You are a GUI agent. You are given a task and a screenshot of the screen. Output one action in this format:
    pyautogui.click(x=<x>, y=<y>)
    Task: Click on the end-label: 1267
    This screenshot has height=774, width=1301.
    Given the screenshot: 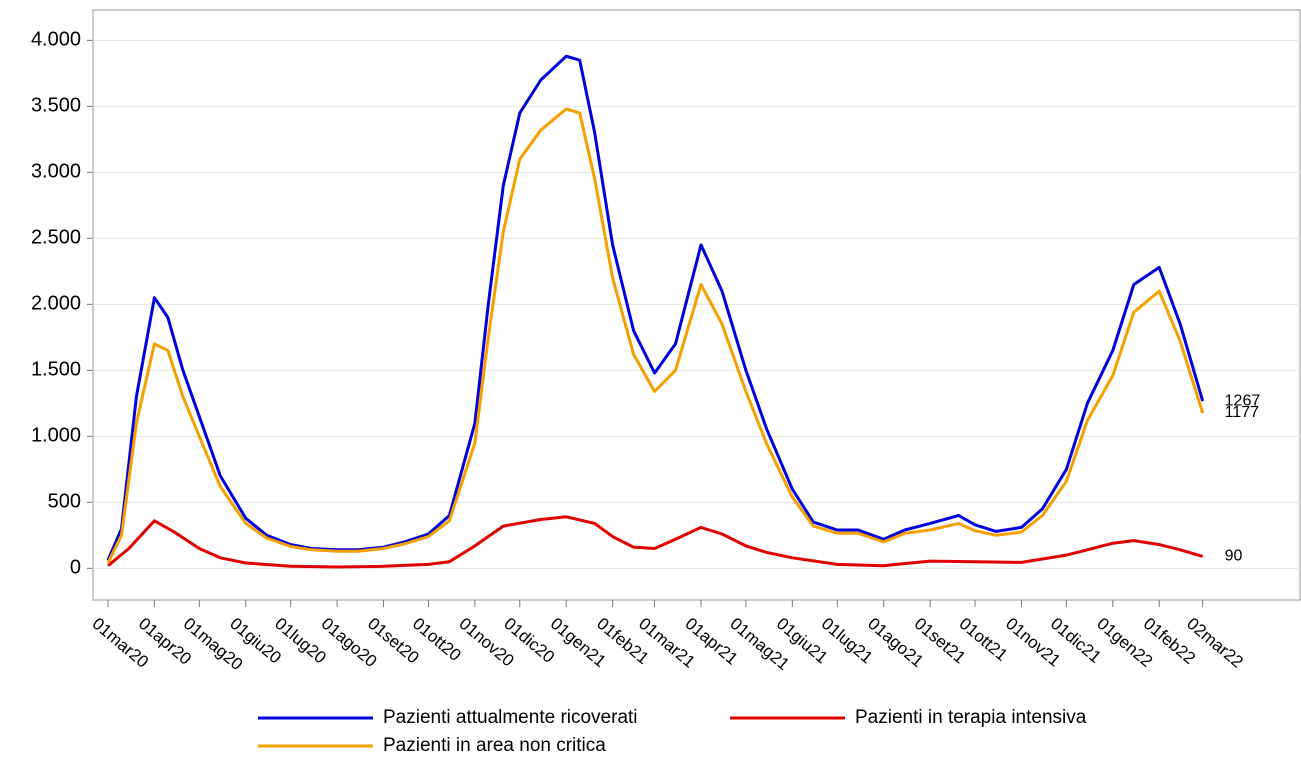 What is the action you would take?
    pyautogui.click(x=1243, y=400)
    